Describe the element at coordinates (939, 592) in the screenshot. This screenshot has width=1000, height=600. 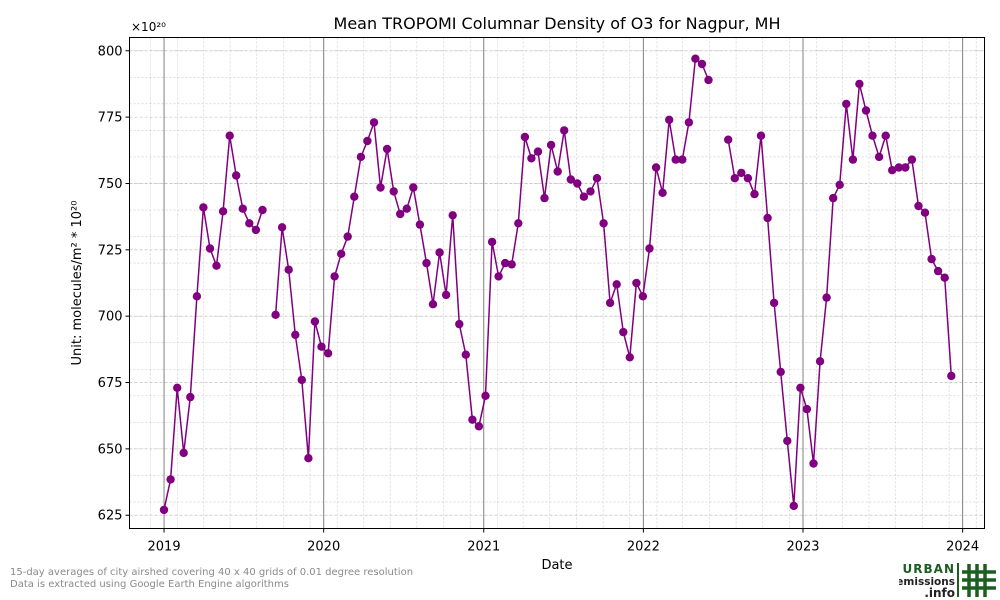
I see `logo-word-info: .info` at that location.